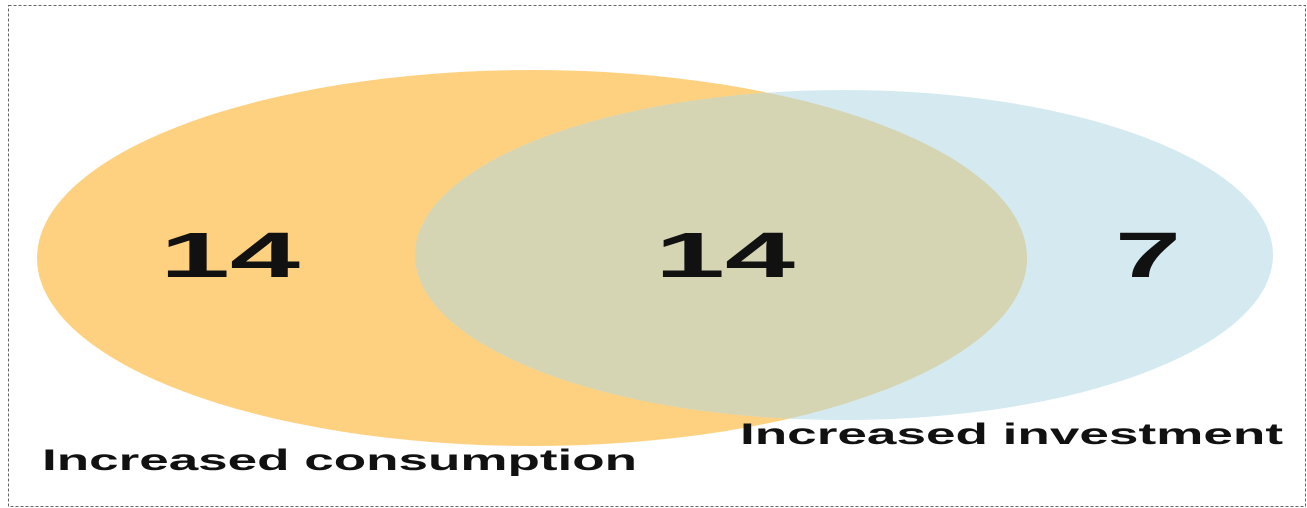 This screenshot has width=1307, height=508. Describe the element at coordinates (230, 255) in the screenshot. I see `set-a-count: 14` at that location.